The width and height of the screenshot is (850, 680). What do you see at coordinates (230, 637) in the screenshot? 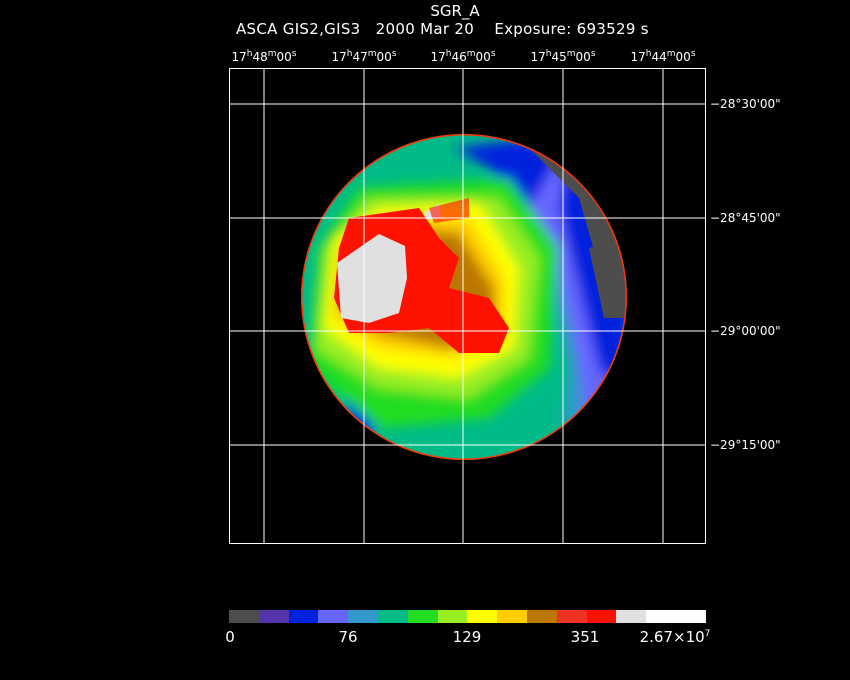
I see `colorbar-label: 0` at bounding box center [230, 637].